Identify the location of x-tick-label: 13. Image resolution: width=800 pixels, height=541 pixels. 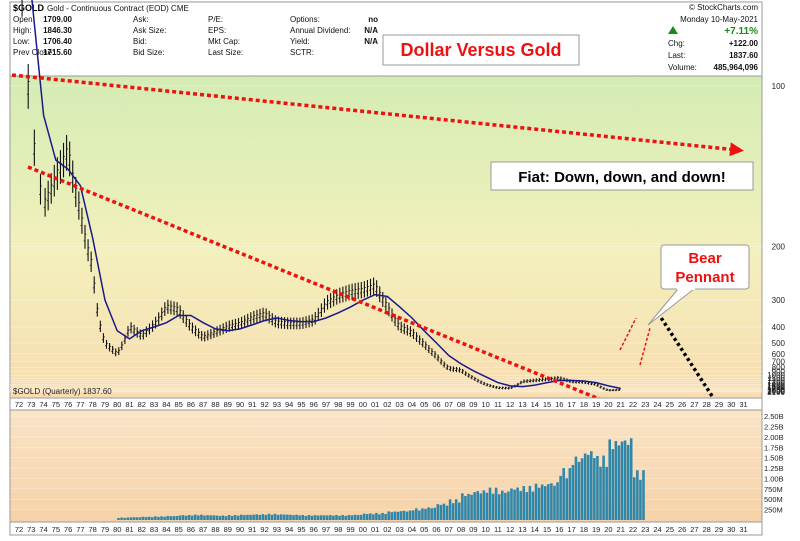
(522, 404).